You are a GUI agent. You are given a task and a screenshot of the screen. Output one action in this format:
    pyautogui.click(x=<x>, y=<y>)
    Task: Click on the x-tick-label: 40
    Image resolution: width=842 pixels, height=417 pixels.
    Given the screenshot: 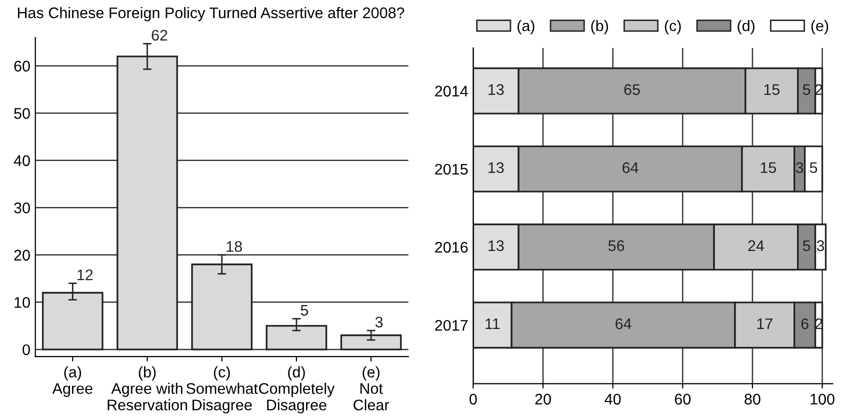 What is the action you would take?
    pyautogui.click(x=612, y=399)
    